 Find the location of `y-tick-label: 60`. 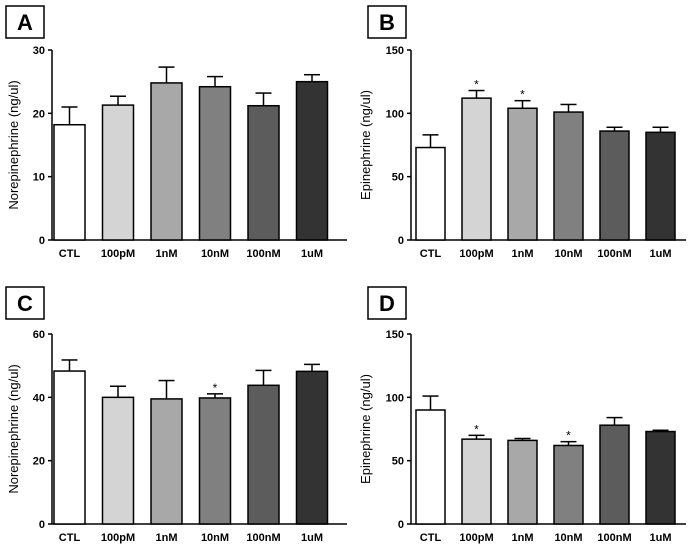

y-tick-label: 60 is located at coordinates (39, 335).